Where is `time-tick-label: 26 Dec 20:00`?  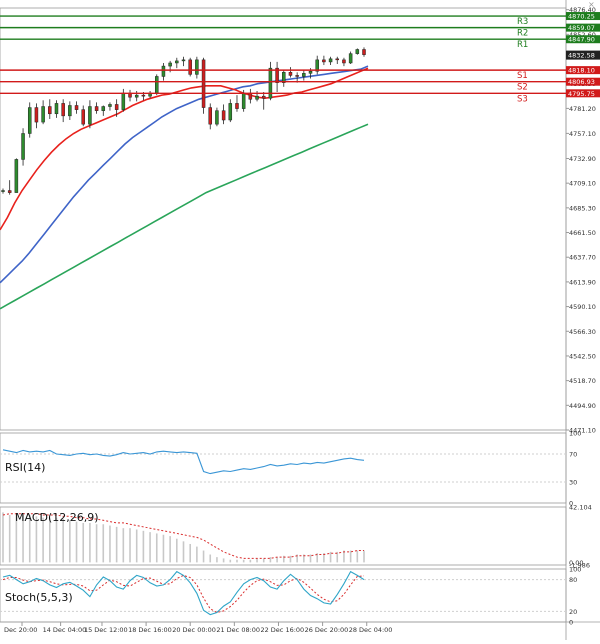 time-tick-label: 26 Dec 20:00 is located at coordinates (327, 630).